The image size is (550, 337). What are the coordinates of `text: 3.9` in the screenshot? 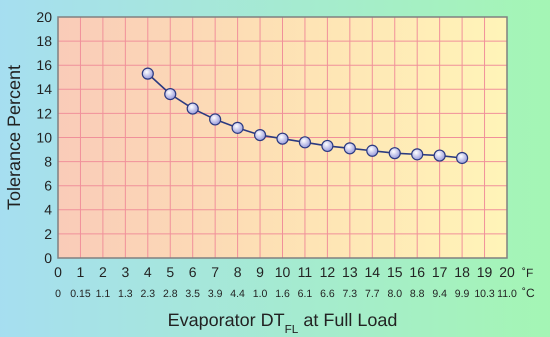 It's located at (215, 294).